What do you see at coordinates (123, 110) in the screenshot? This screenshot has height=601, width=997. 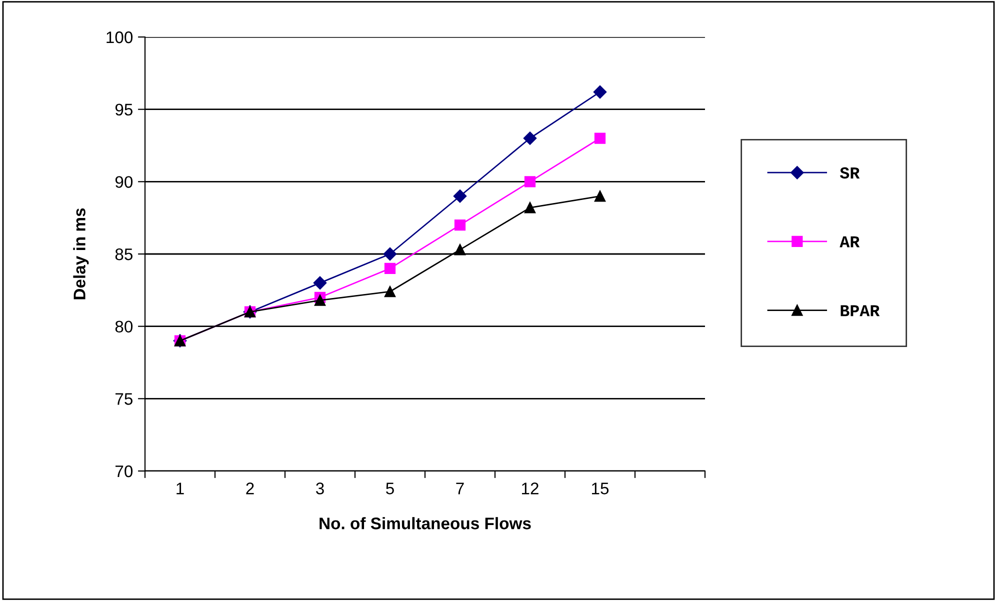 I see `y-tick-label: 95` at bounding box center [123, 110].